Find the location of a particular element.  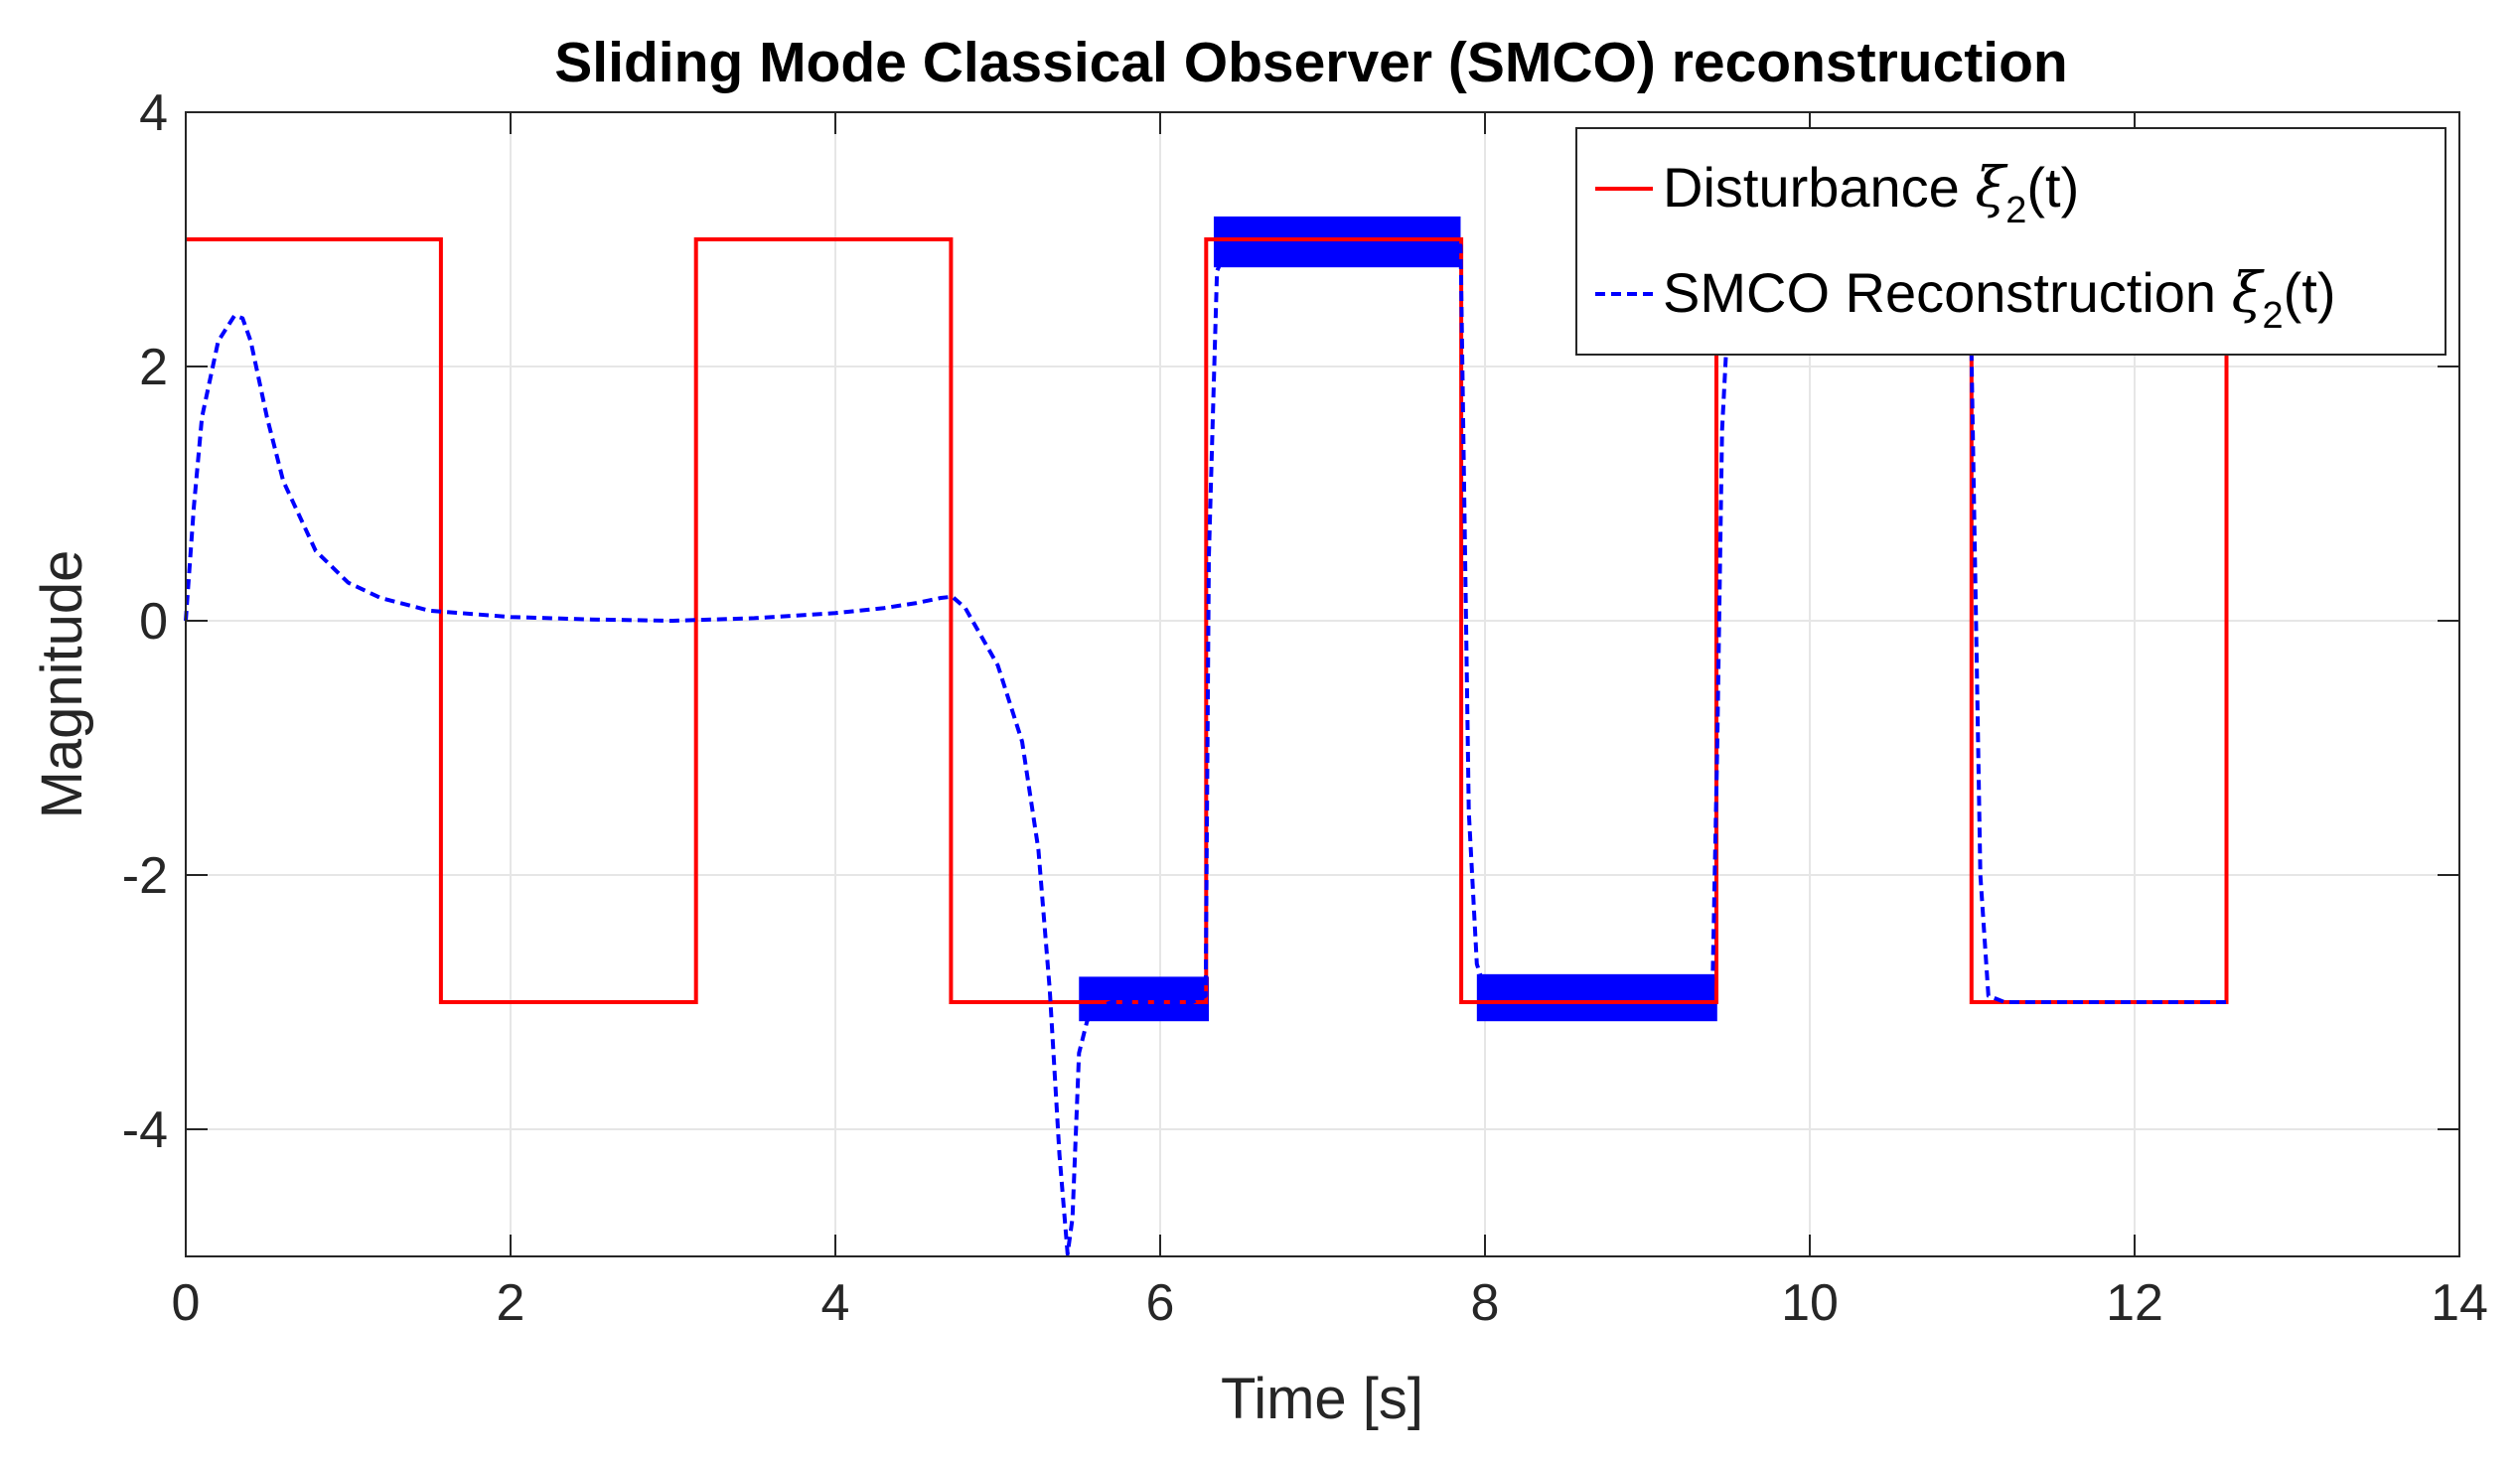

y-tick-label: 2 is located at coordinates (153, 367).